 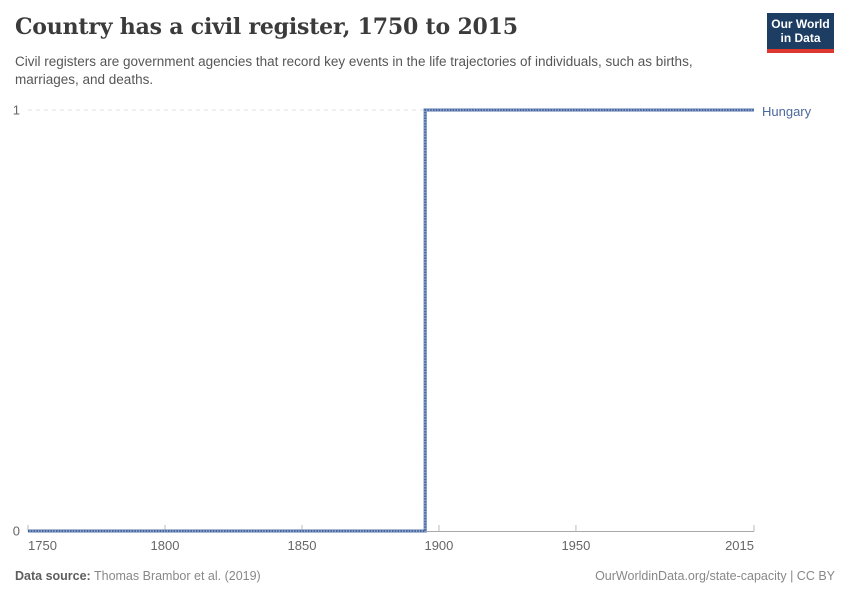 What do you see at coordinates (438, 545) in the screenshot?
I see `x-tick-label-1900: 1900` at bounding box center [438, 545].